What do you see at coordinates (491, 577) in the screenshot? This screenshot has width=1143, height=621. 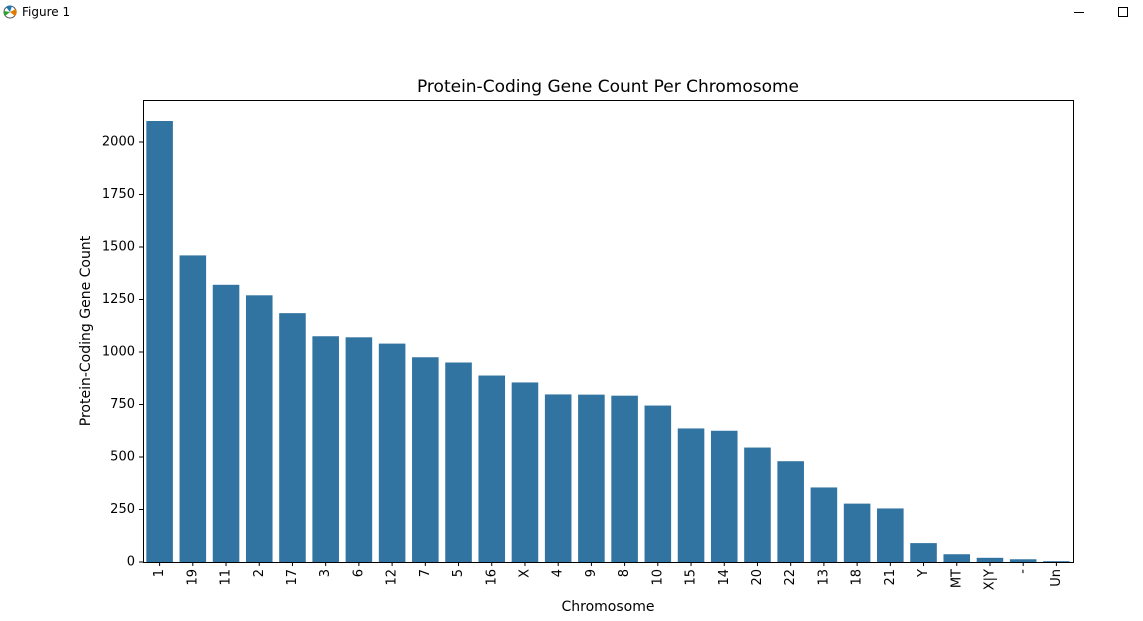 I see `x-tick-label: 16` at bounding box center [491, 577].